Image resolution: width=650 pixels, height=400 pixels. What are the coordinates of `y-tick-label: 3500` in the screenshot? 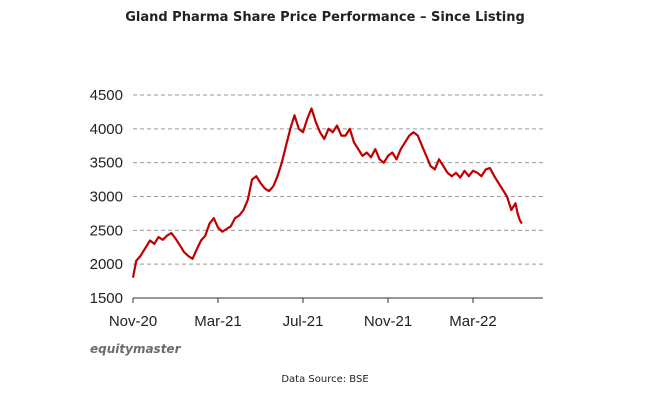 It's located at (106, 163).